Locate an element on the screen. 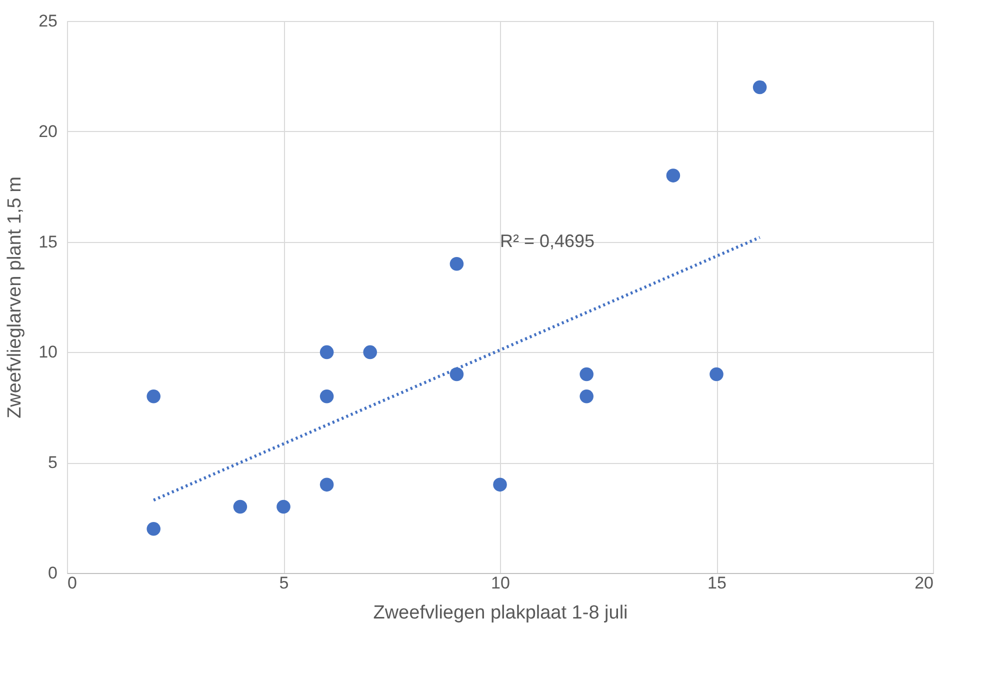 Image resolution: width=991 pixels, height=674 pixels. x-tick-label: 0 is located at coordinates (72, 583).